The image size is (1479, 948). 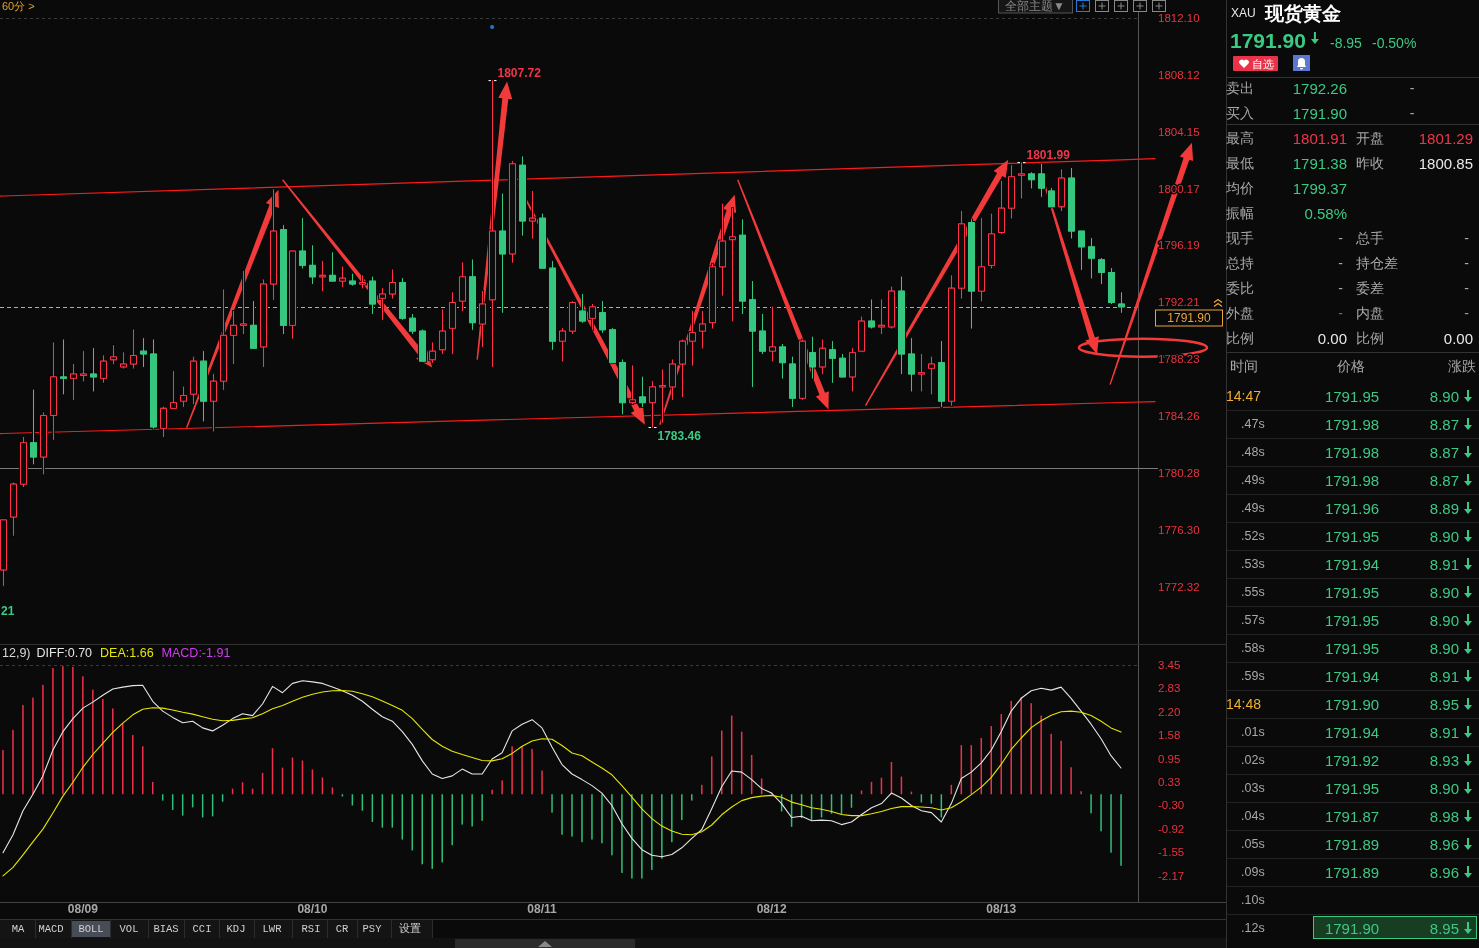 I want to click on text: 价格, so click(x=1350, y=366).